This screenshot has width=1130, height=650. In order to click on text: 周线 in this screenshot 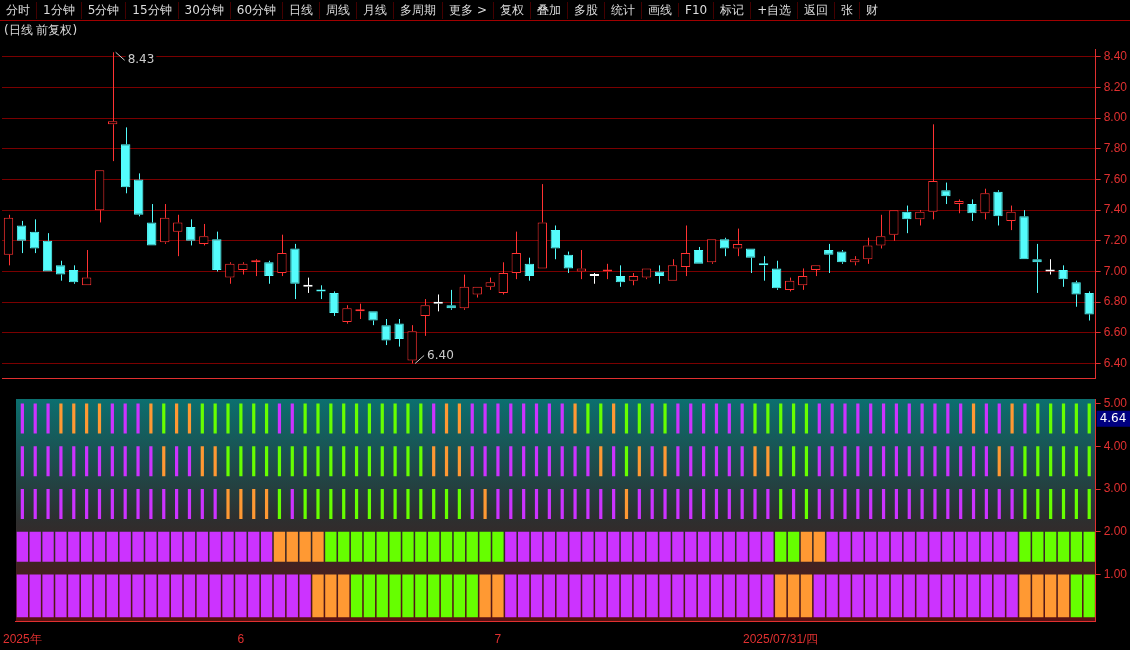, I will do `click(338, 10)`.